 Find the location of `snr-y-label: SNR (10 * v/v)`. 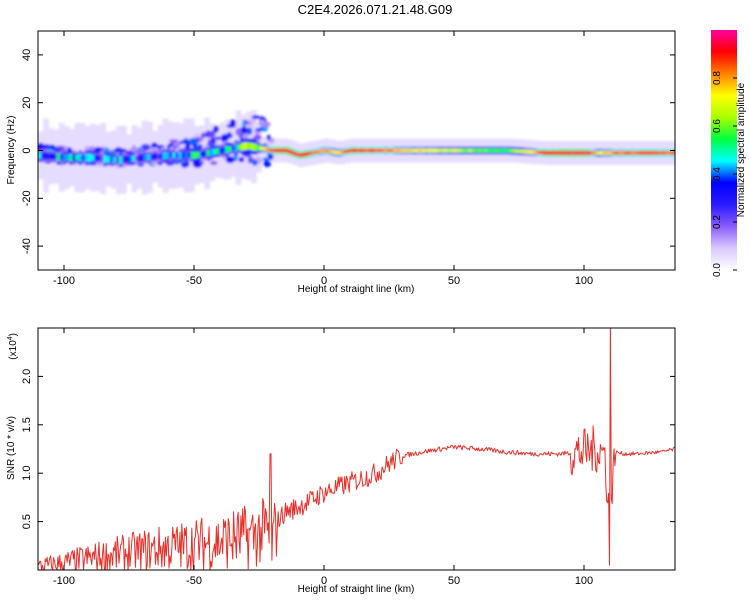

snr-y-label: SNR (10 * v/v) is located at coordinates (11, 448).